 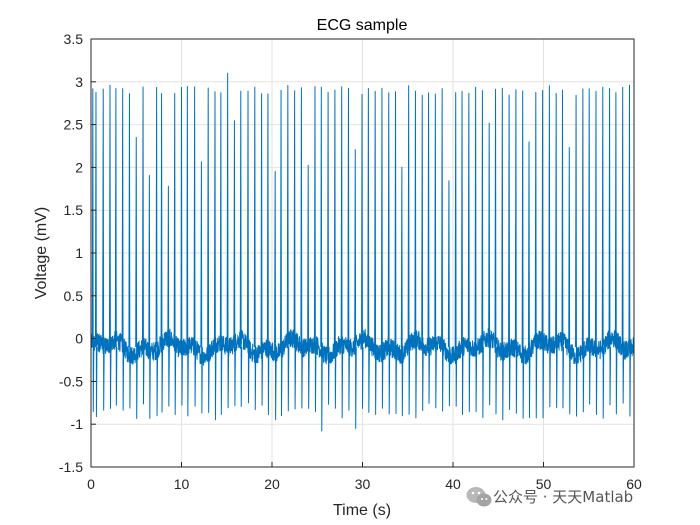 What do you see at coordinates (71, 381) in the screenshot?
I see `y-tick-label: -0.5` at bounding box center [71, 381].